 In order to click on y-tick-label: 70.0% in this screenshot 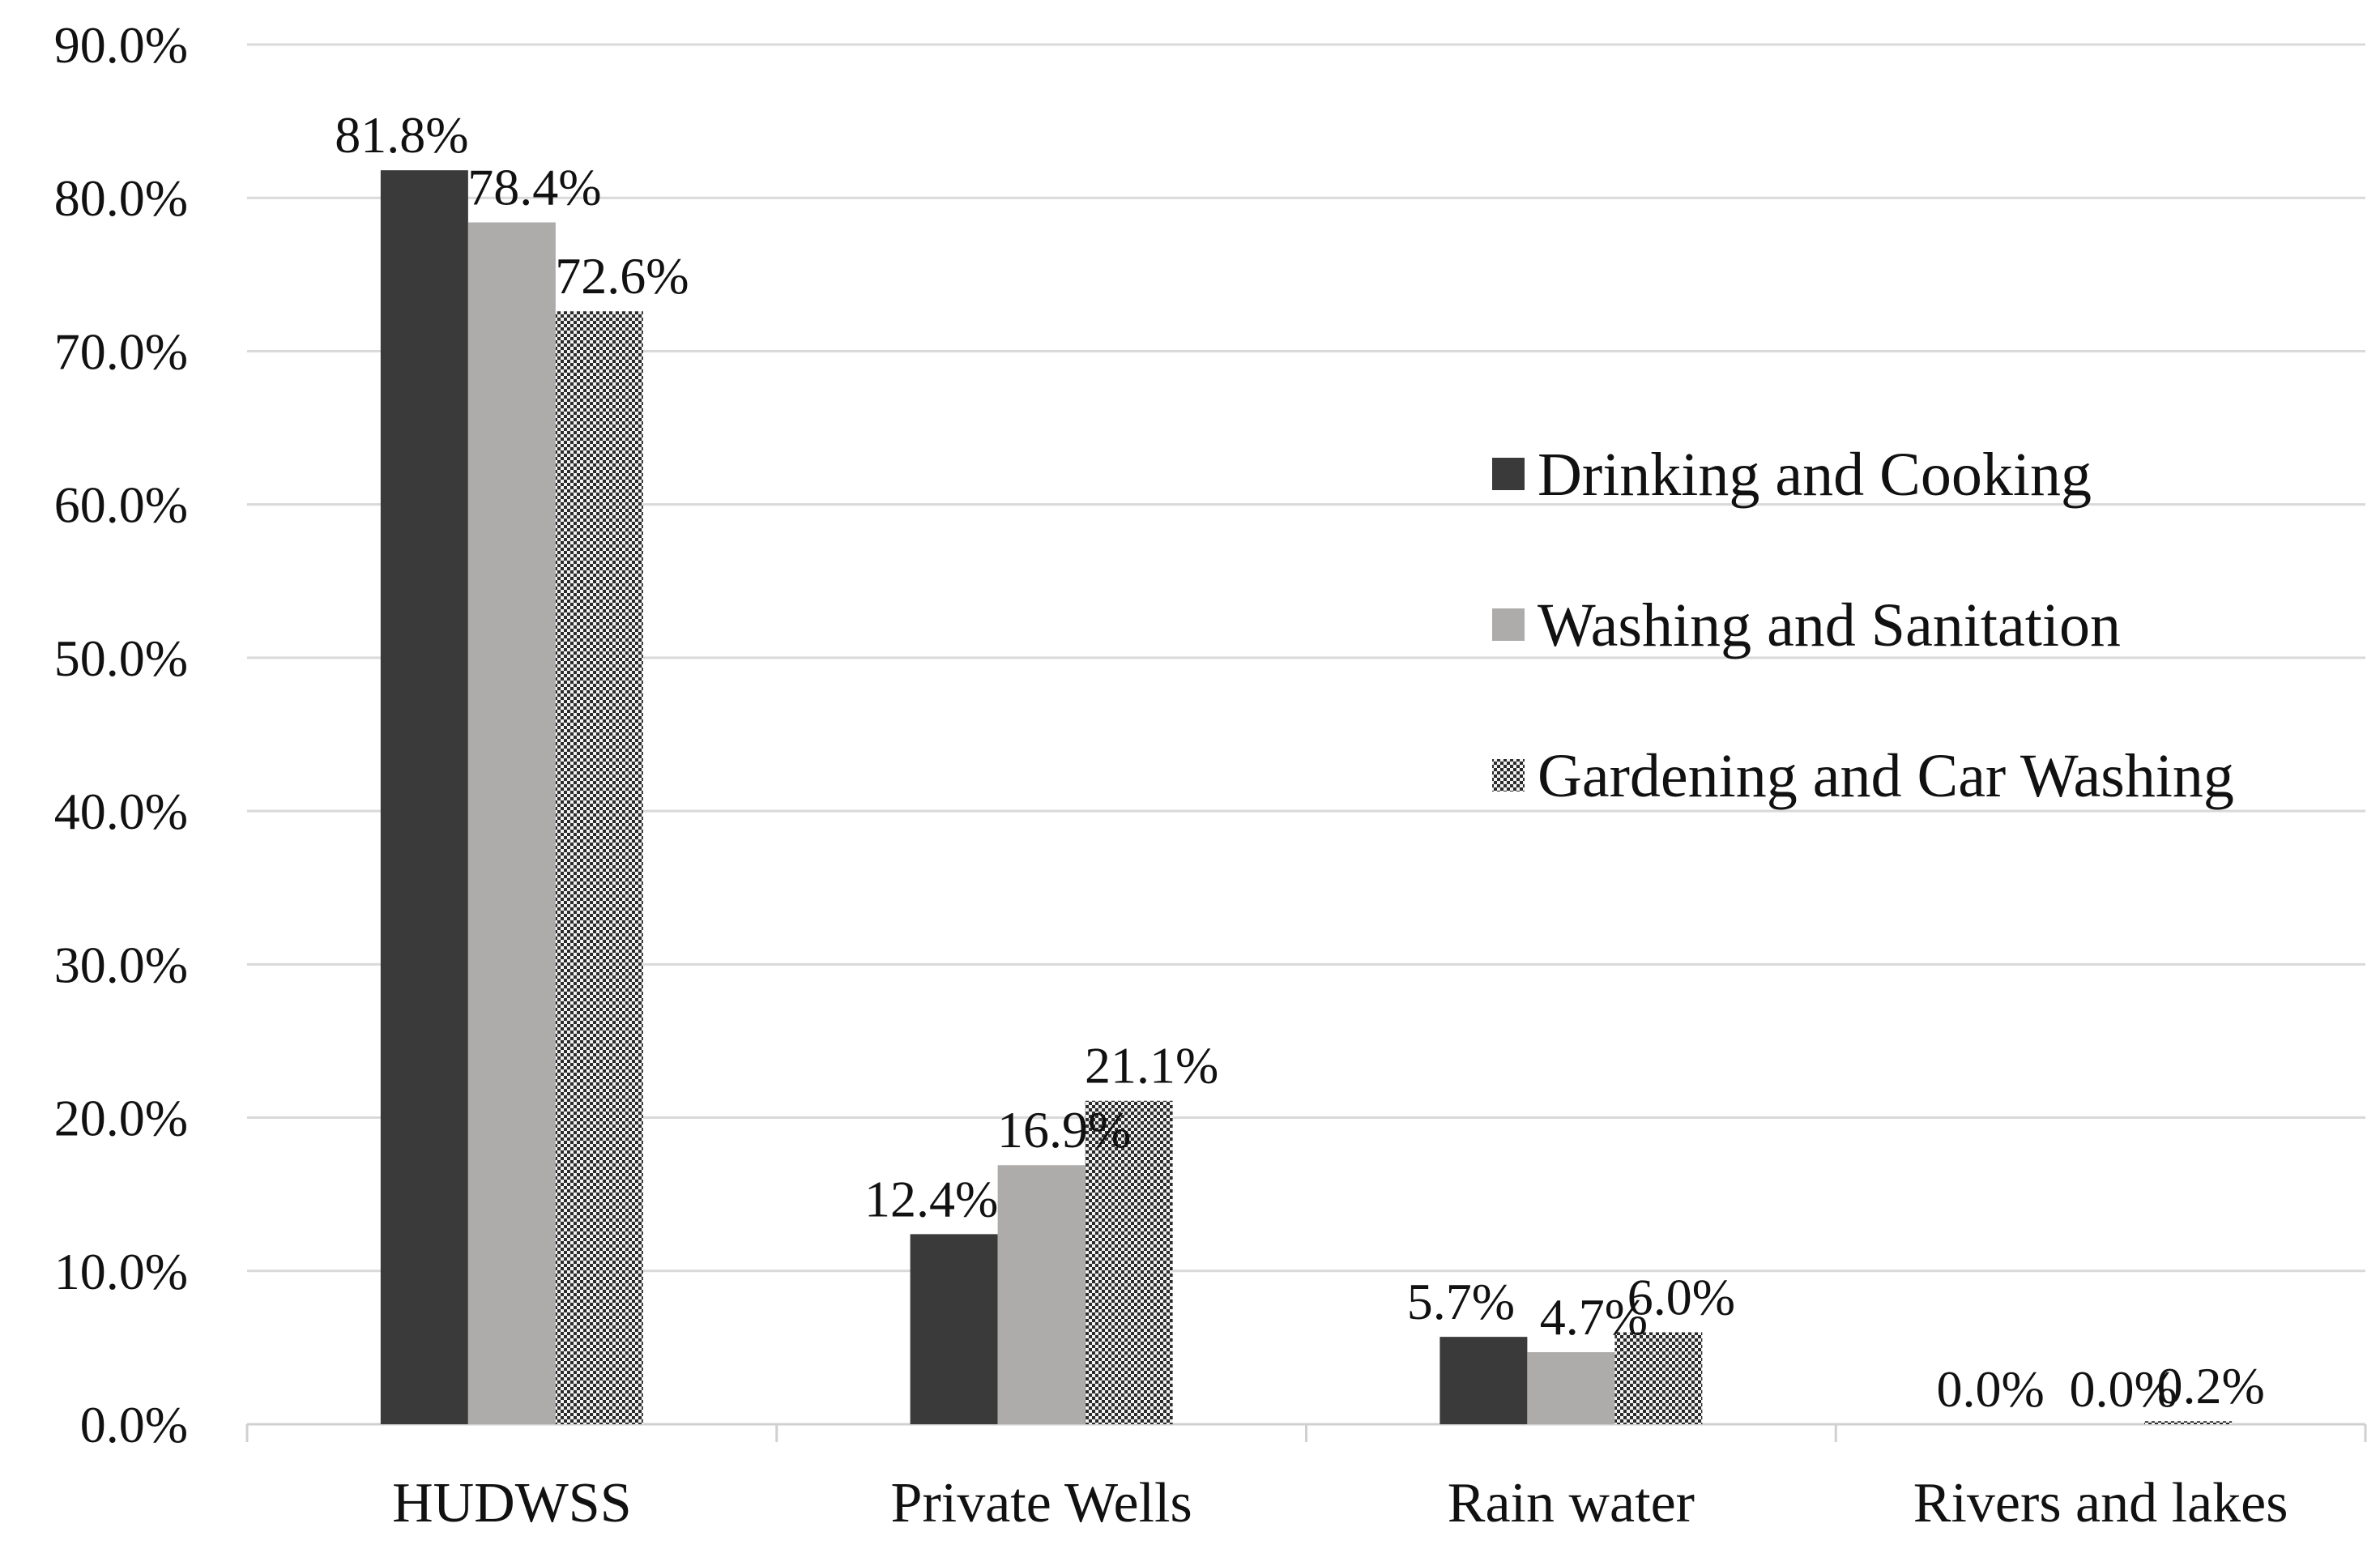, I will do `click(121, 351)`.